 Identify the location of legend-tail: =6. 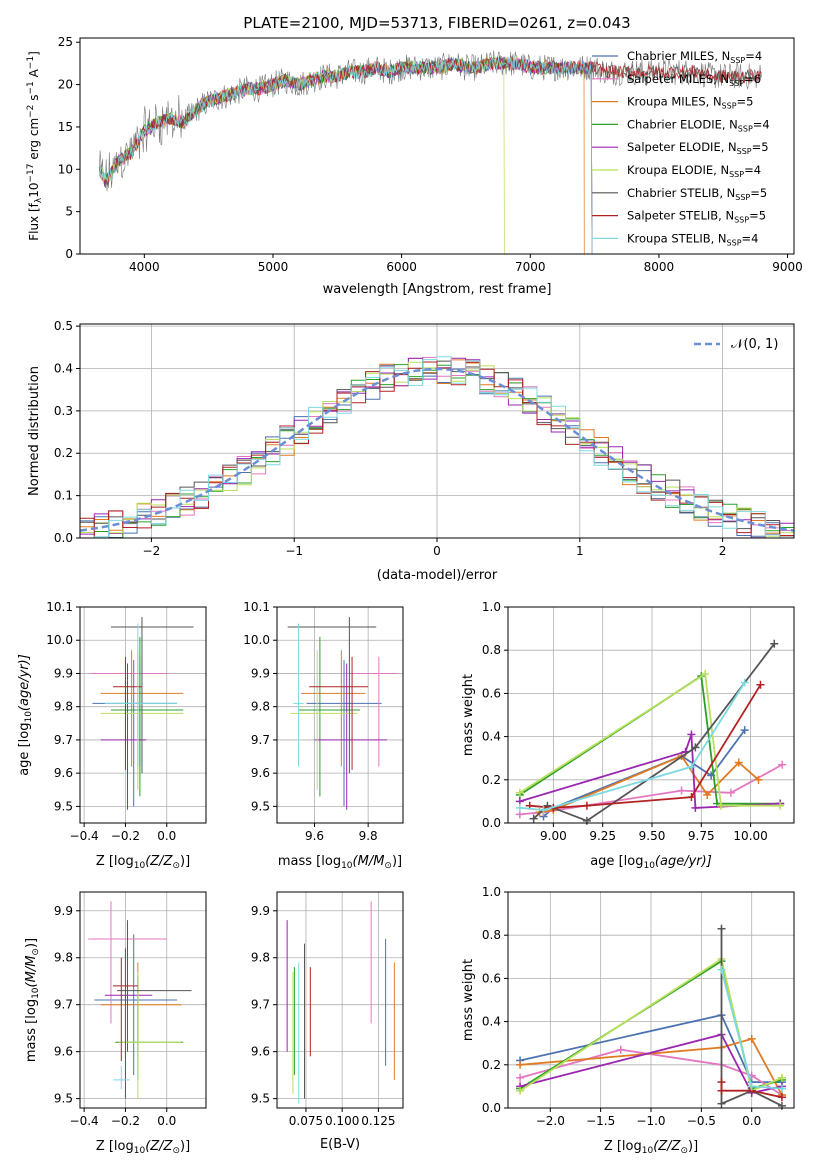
(752, 79).